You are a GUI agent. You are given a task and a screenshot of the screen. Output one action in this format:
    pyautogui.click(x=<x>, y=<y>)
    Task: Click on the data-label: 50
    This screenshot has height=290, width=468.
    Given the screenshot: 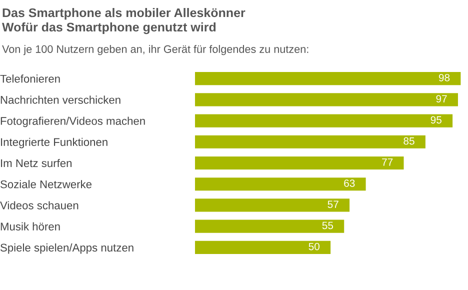 What is the action you would take?
    pyautogui.click(x=314, y=246)
    